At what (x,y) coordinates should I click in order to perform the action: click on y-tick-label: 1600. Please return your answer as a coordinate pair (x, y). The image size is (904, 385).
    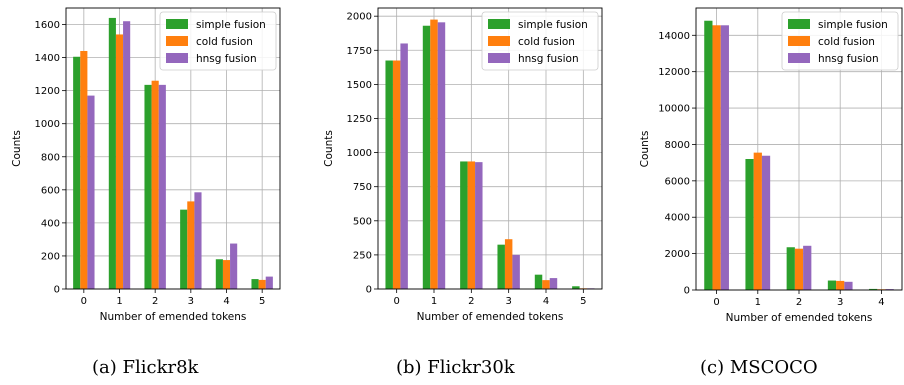
    Looking at the image, I should click on (47, 25).